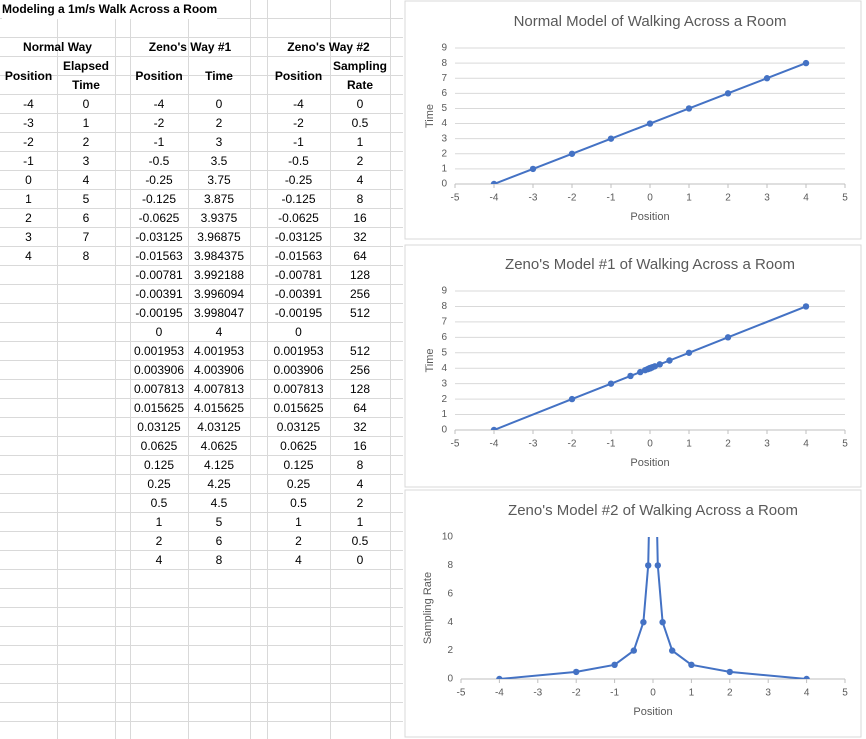 The image size is (866, 739). What do you see at coordinates (110, 9) in the screenshot?
I see `sheet-title: Modeling a 1m/s Walk Across a Room` at bounding box center [110, 9].